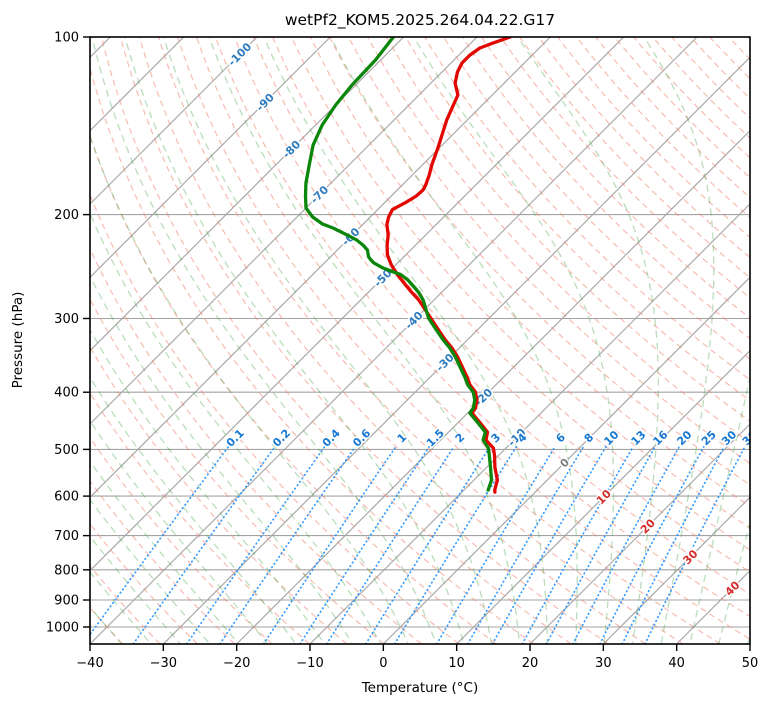 Image resolution: width=775 pixels, height=708 pixels. I want to click on x-tick-label: 50, so click(750, 663).